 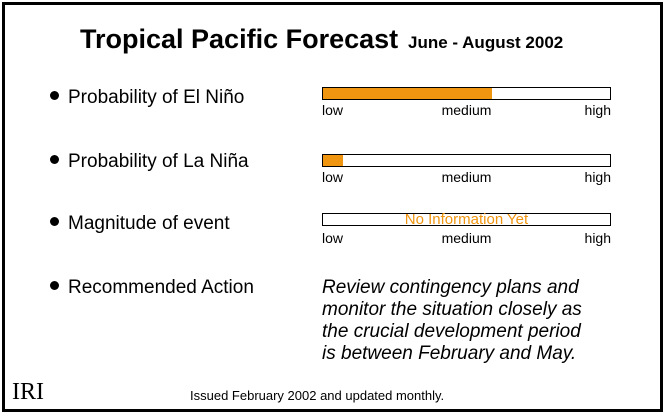 I want to click on forecast-period: June - August 2002, so click(x=486, y=42).